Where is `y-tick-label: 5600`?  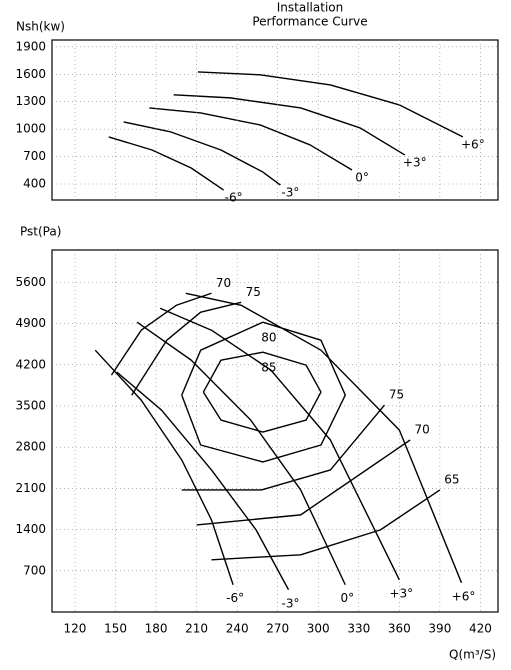
y-tick-label: 5600 is located at coordinates (30, 282).